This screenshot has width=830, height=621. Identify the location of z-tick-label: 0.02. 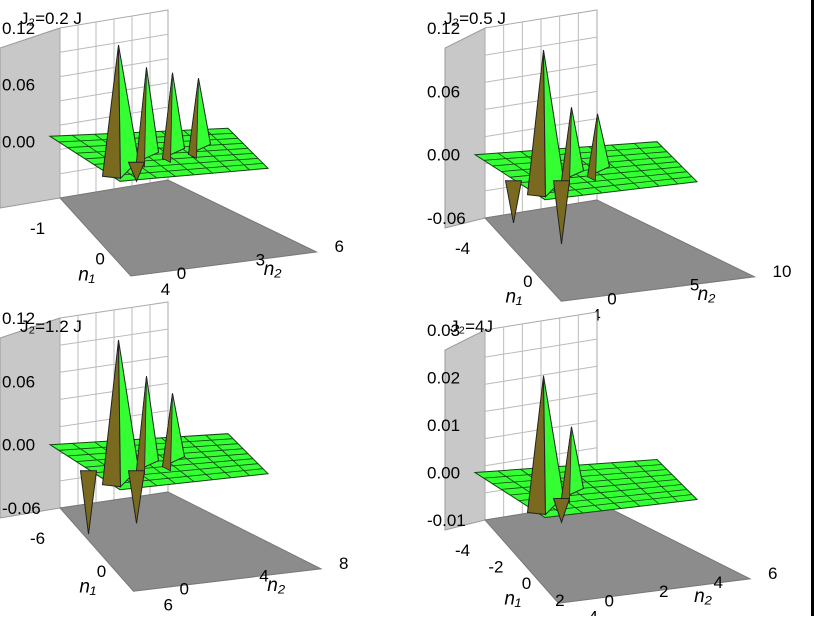
(443, 378).